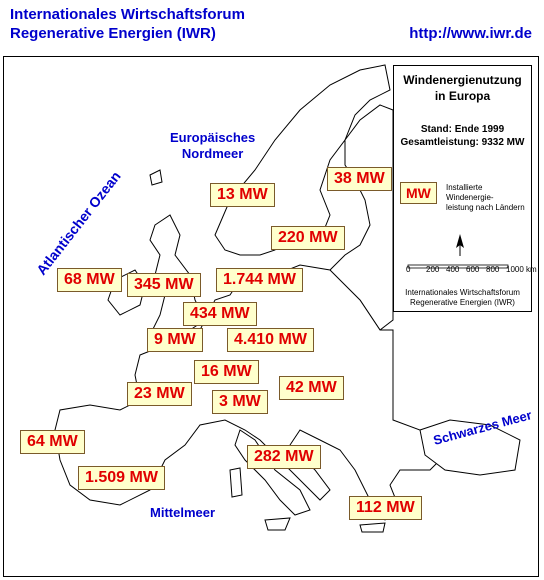  Describe the element at coordinates (159, 394) in the screenshot. I see `capacity-label: 23 MW` at that location.